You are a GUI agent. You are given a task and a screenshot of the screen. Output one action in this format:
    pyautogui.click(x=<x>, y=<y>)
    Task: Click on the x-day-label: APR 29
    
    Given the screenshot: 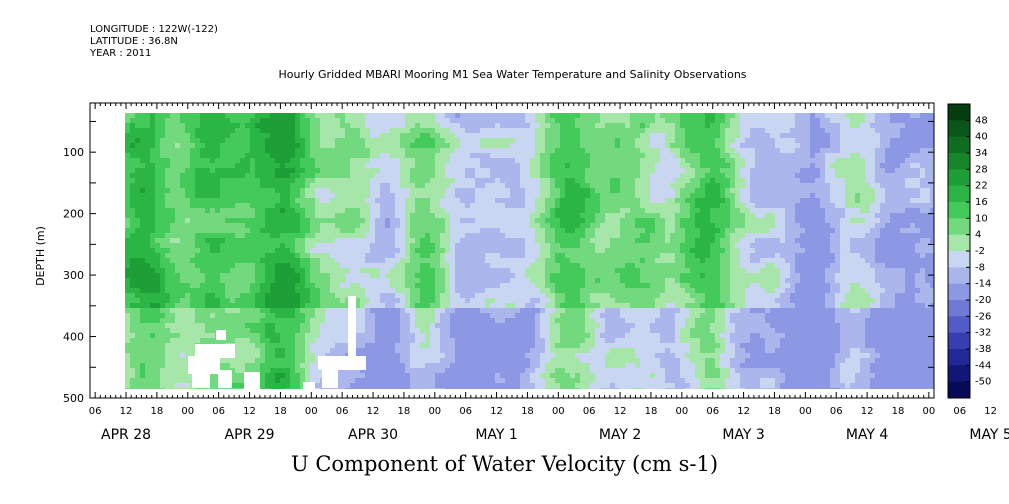 What is the action you would take?
    pyautogui.click(x=250, y=435)
    